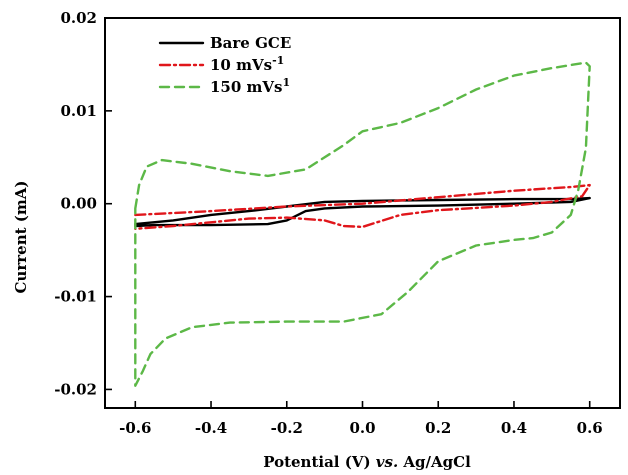  Describe the element at coordinates (135, 428) in the screenshot. I see `x-tick-label: -0.6` at that location.